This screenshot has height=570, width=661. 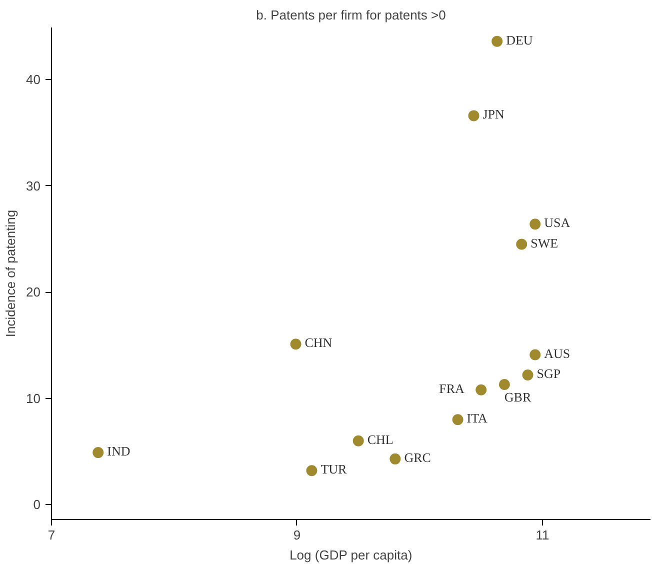 What do you see at coordinates (37, 504) in the screenshot?
I see `y-tick-label: 0` at bounding box center [37, 504].